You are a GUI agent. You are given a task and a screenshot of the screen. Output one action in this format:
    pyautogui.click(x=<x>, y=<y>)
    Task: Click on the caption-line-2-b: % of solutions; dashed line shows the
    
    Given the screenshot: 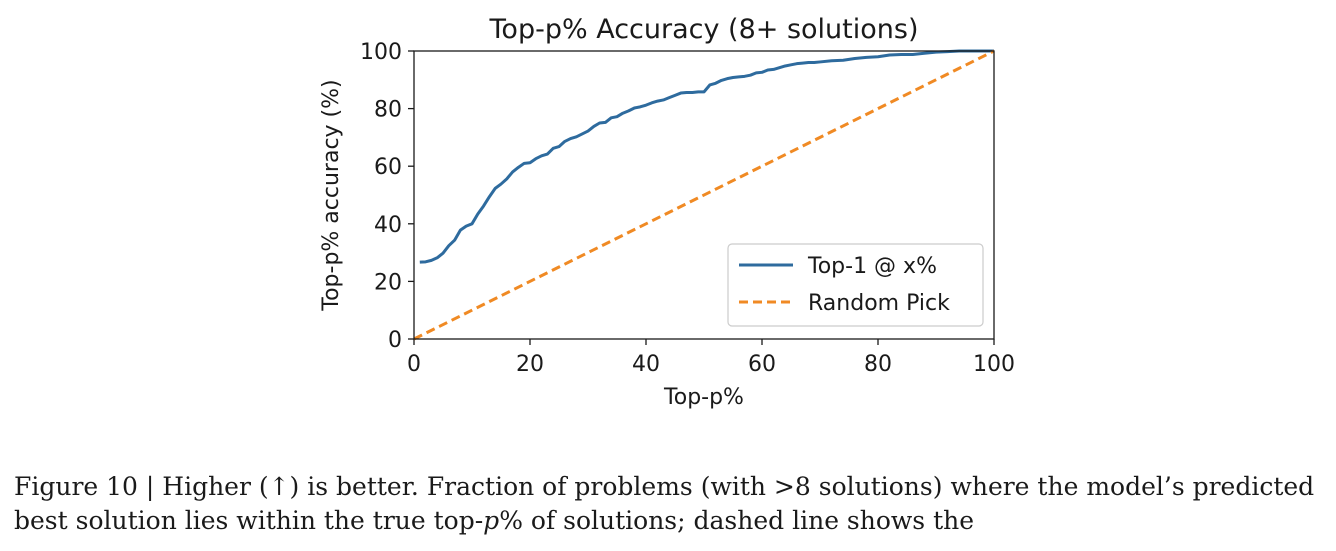 What is the action you would take?
    pyautogui.click(x=737, y=520)
    